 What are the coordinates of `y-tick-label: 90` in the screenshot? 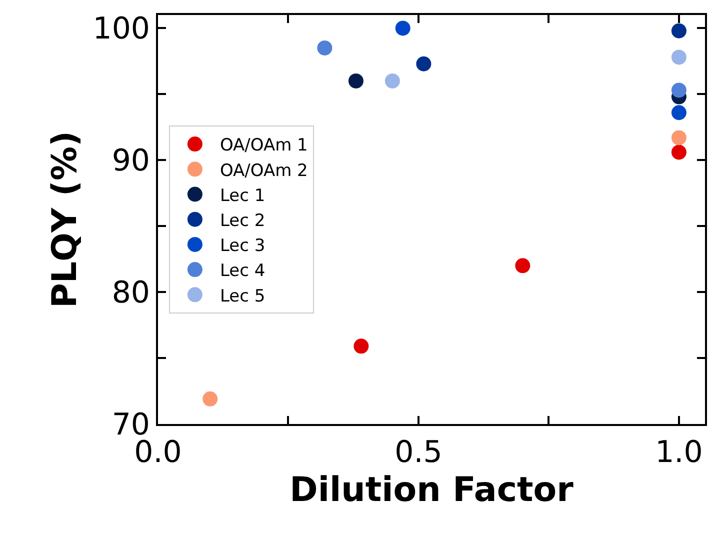 It's located at (131, 161).